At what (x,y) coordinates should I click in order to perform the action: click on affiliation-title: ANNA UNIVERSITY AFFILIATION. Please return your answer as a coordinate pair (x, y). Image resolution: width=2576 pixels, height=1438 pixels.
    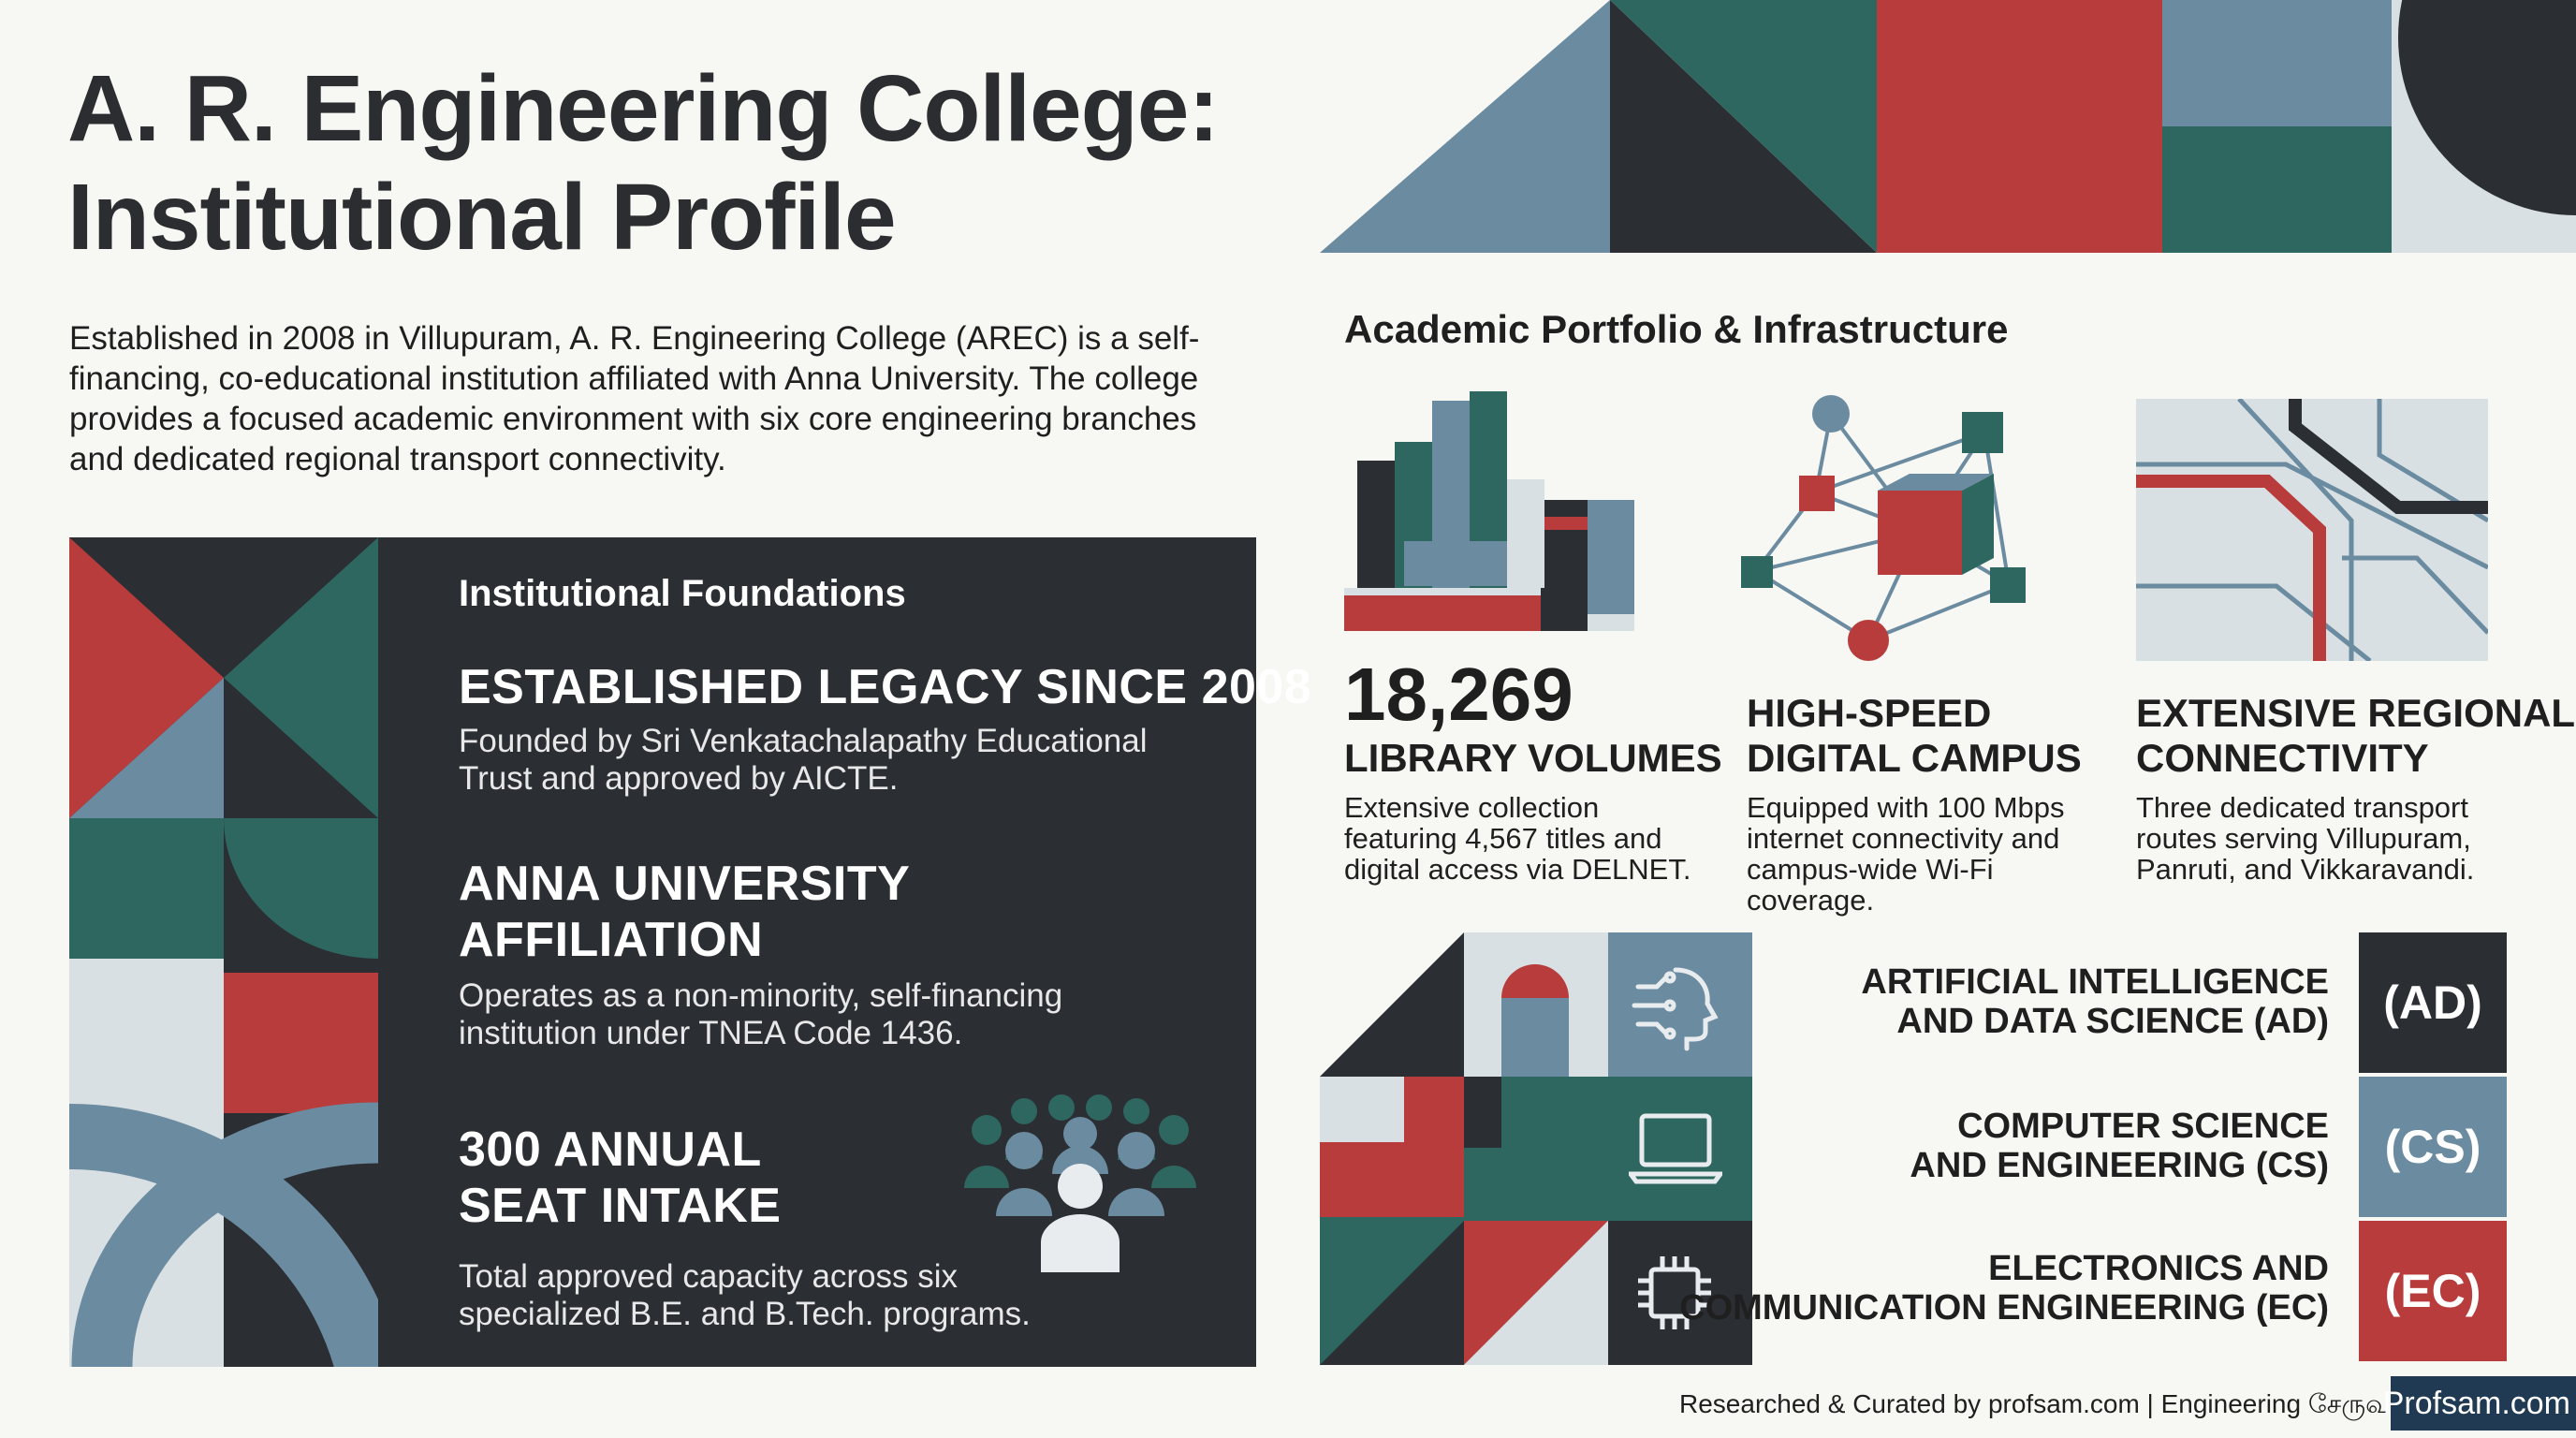
    Looking at the image, I should click on (684, 912).